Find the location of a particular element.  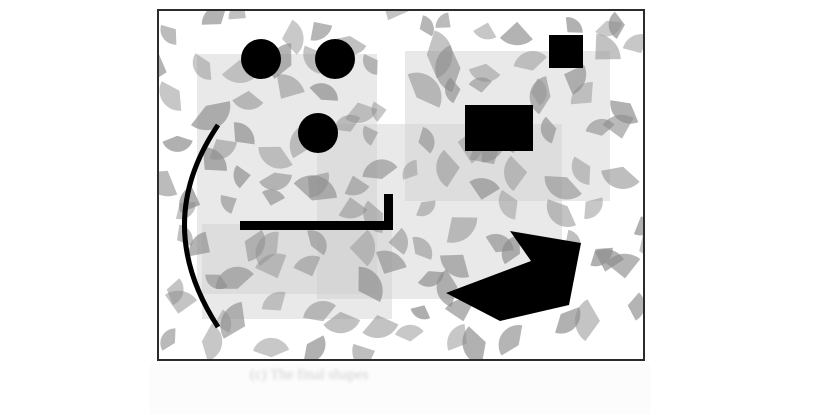

black-circle-middle is located at coordinates (318, 133).